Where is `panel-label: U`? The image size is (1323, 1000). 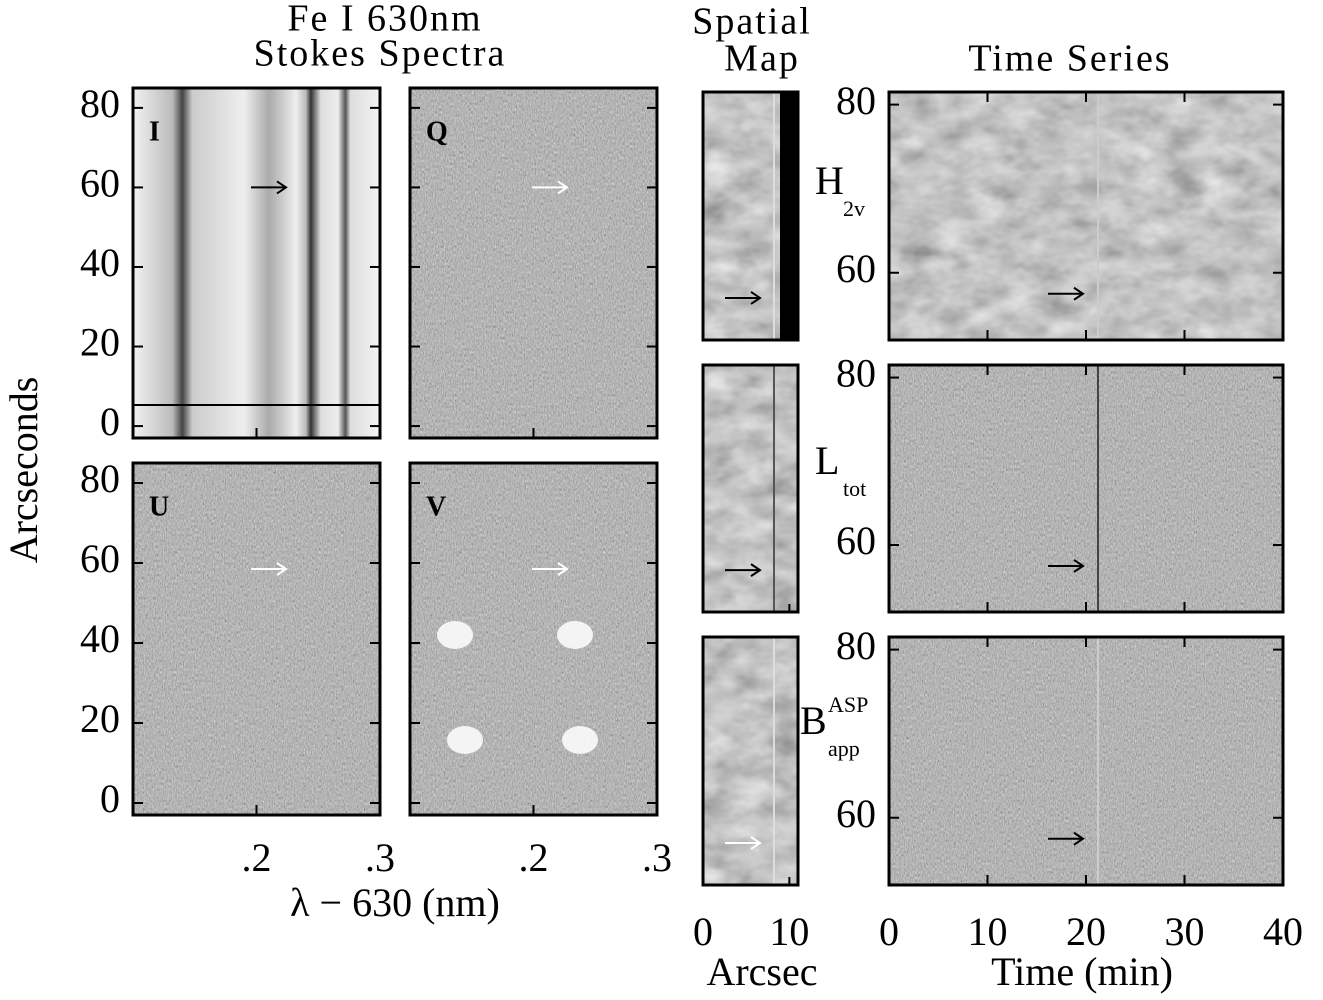
panel-label: U is located at coordinates (159, 506).